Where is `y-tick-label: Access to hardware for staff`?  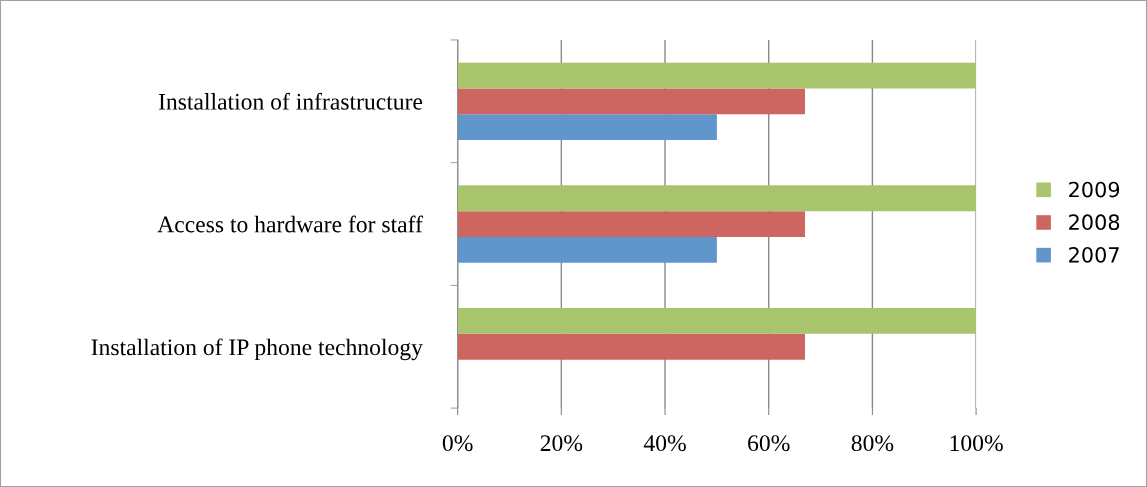 y-tick-label: Access to hardware for staff is located at coordinates (290, 224).